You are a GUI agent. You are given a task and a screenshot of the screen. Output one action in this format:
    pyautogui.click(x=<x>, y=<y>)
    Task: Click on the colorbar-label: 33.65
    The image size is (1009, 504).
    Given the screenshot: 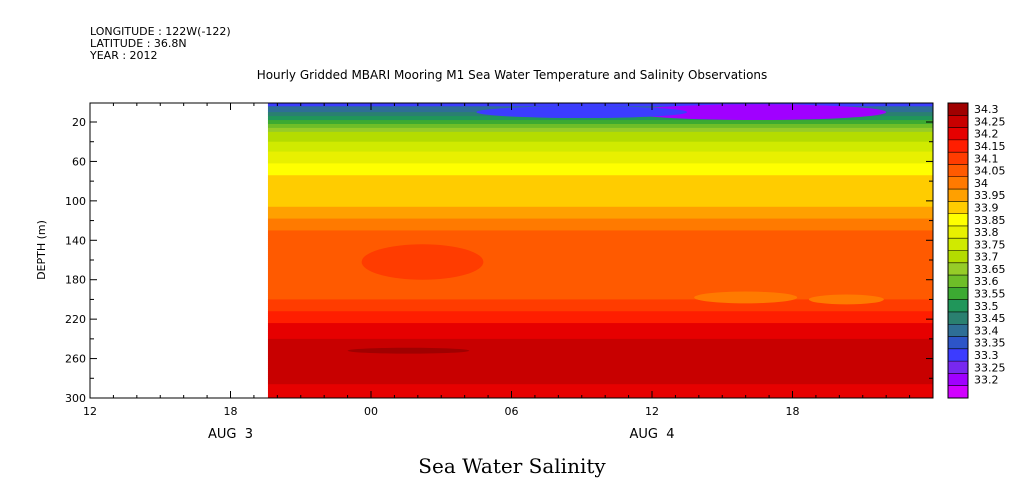 What is the action you would take?
    pyautogui.click(x=990, y=269)
    